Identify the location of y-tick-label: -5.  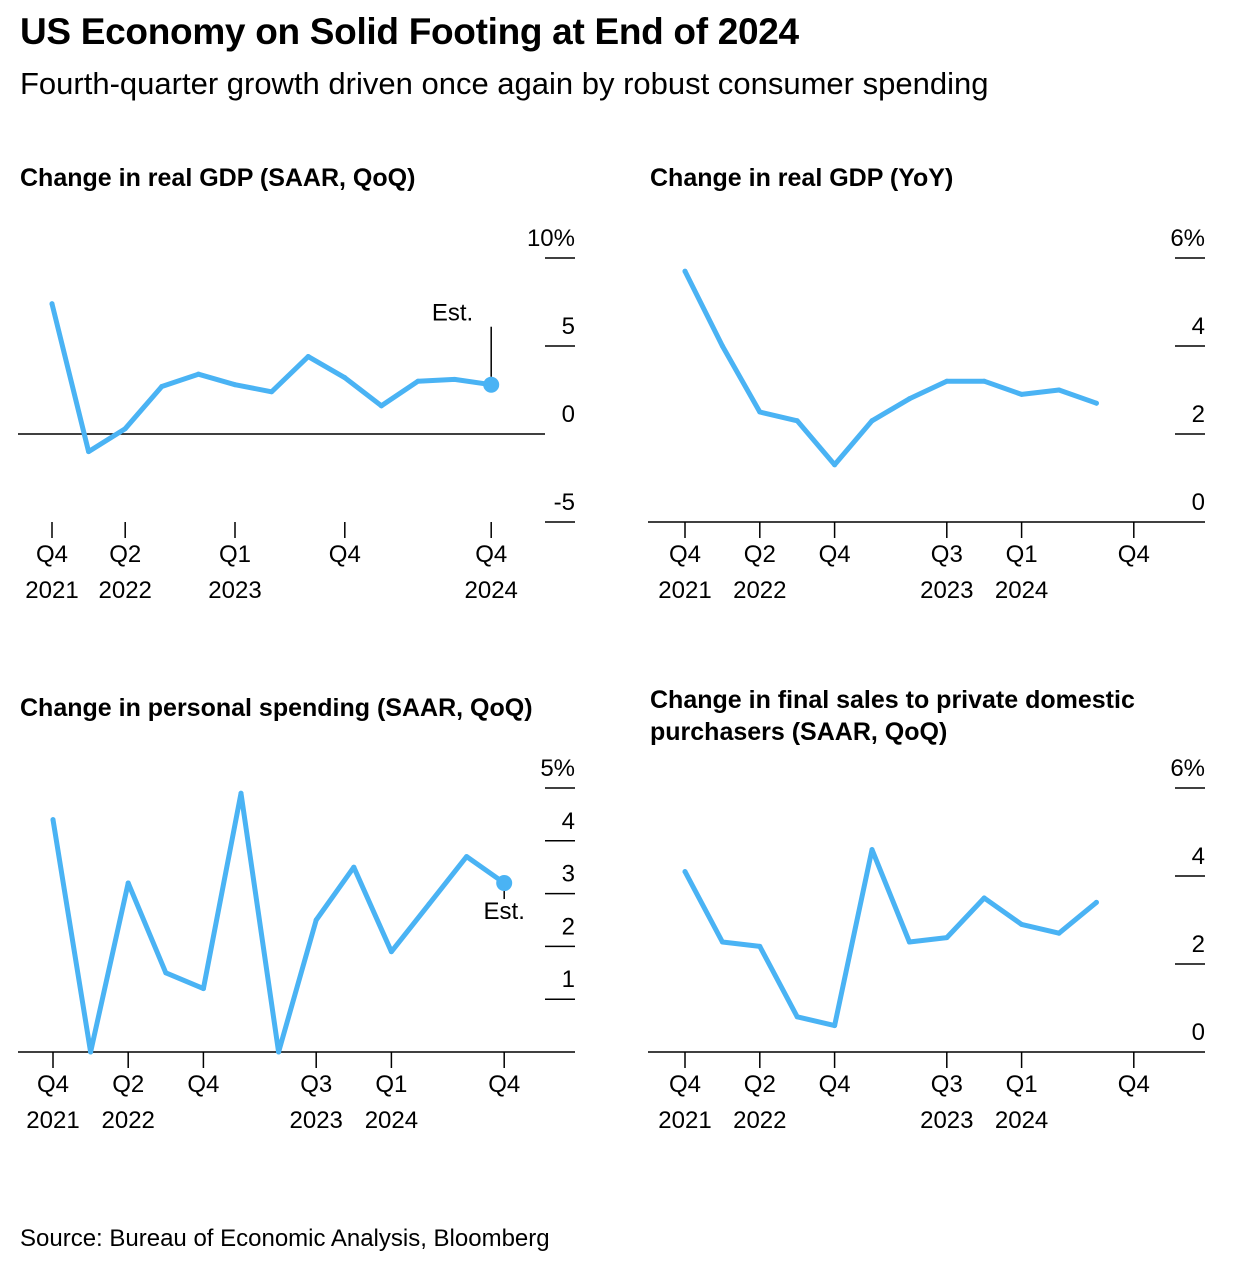
(564, 502).